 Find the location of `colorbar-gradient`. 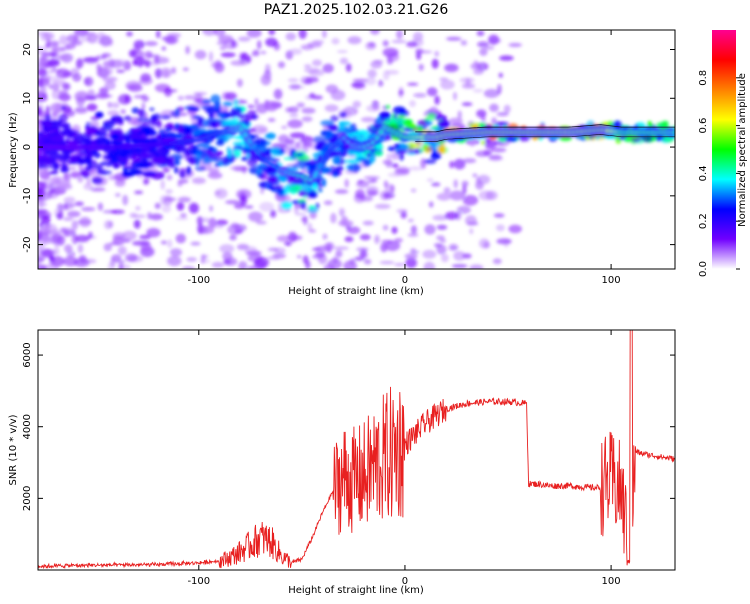

colorbar-gradient is located at coordinates (724, 149).